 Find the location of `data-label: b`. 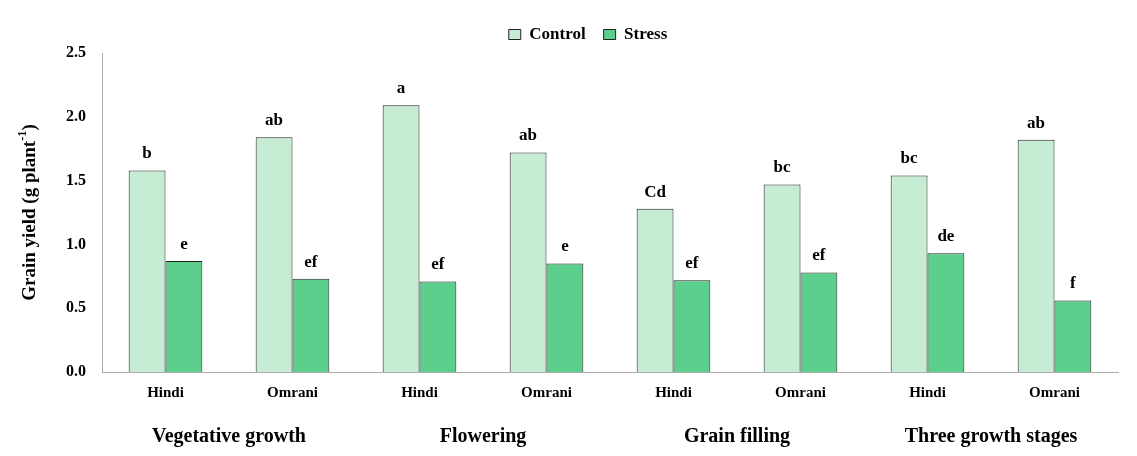

data-label: b is located at coordinates (147, 153).